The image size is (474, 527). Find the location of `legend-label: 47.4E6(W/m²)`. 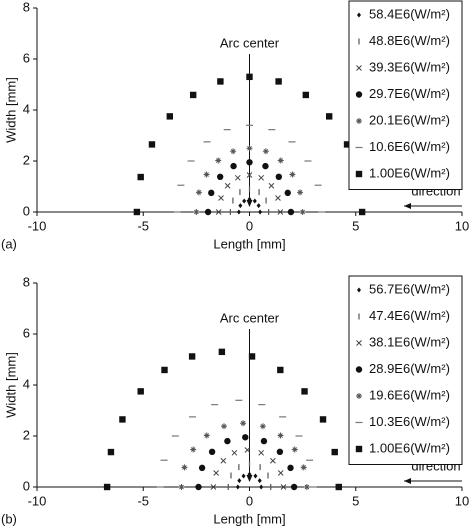

legend-label: 47.4E6(W/m²) is located at coordinates (409, 315).